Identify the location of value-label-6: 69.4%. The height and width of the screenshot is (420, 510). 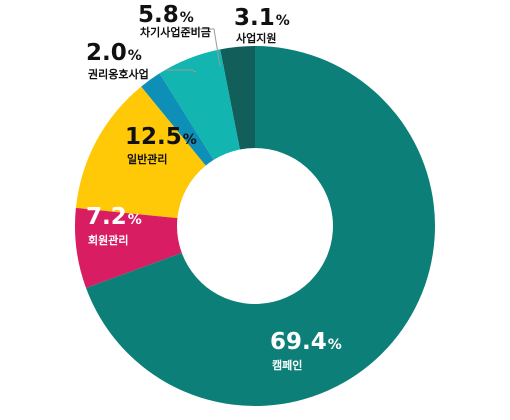
(306, 342).